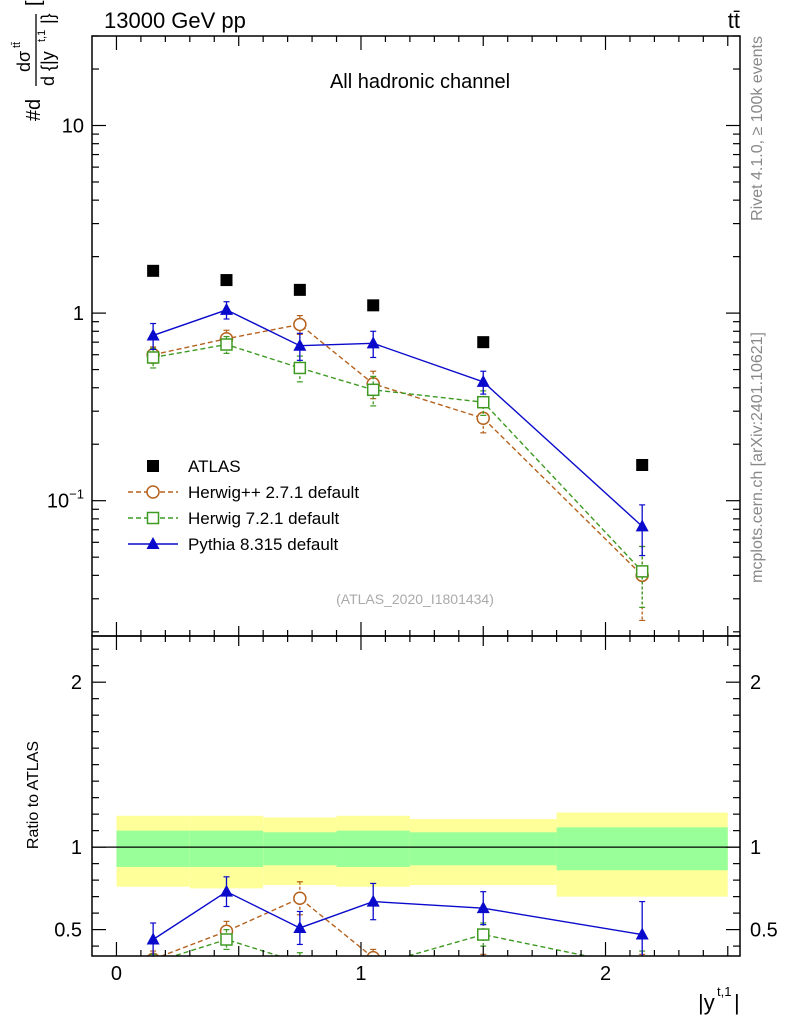  Describe the element at coordinates (415, 599) in the screenshot. I see `watermark: (ATLAS_2020_I1801434)` at that location.